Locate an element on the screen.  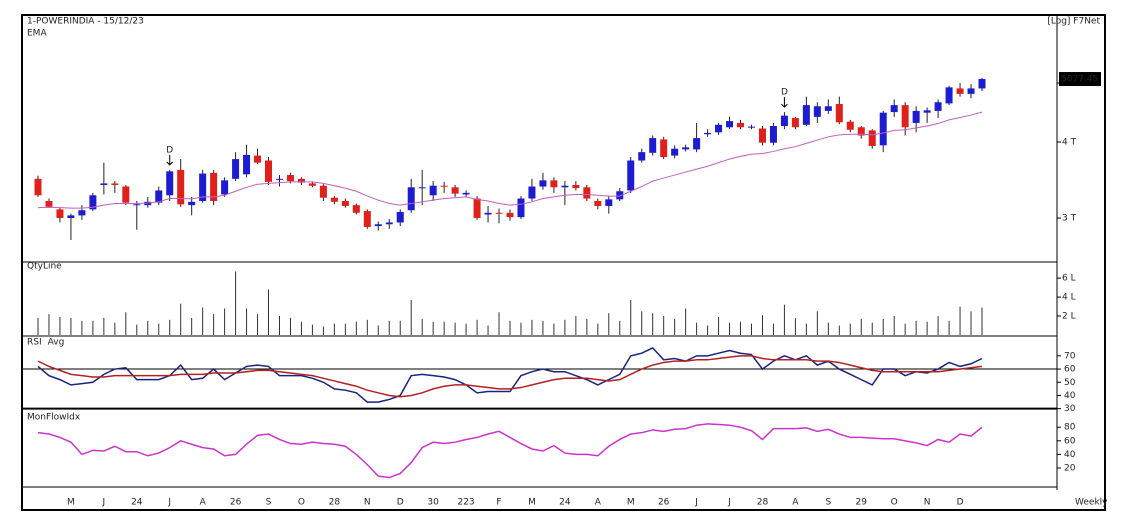
legend-label: RSI is located at coordinates (34, 343).